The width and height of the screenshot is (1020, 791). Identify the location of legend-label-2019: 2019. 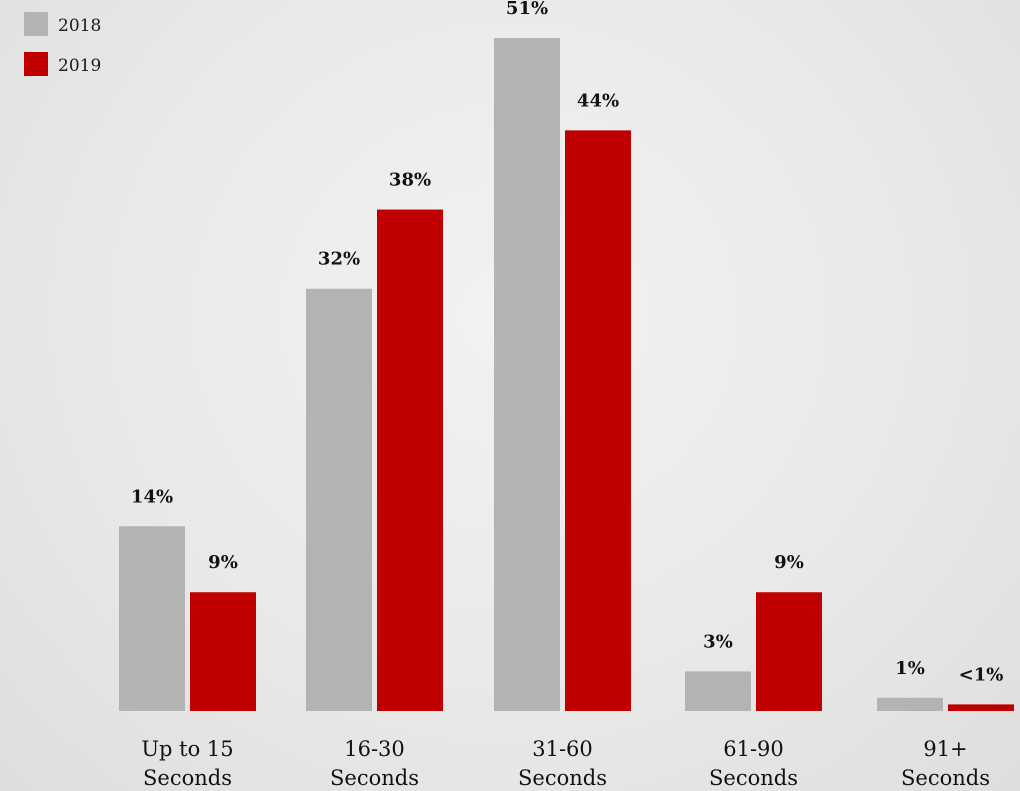
(79, 66).